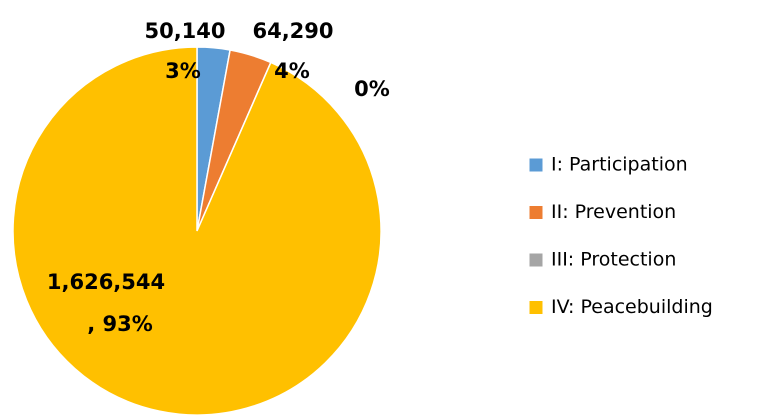 Image resolution: width=780 pixels, height=417 pixels. What do you see at coordinates (619, 165) in the screenshot?
I see `legend-label: I: Participation` at bounding box center [619, 165].